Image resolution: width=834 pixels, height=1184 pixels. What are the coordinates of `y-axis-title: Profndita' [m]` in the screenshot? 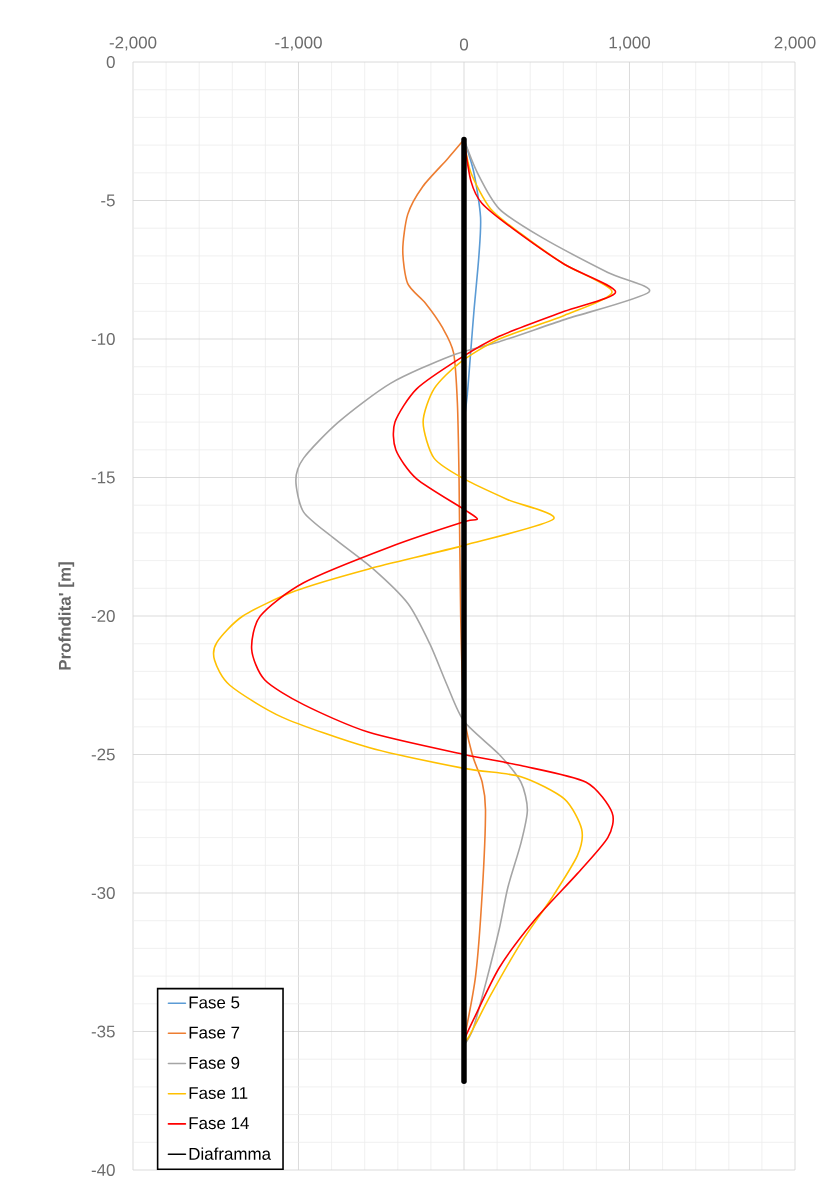 It's located at (66, 616).